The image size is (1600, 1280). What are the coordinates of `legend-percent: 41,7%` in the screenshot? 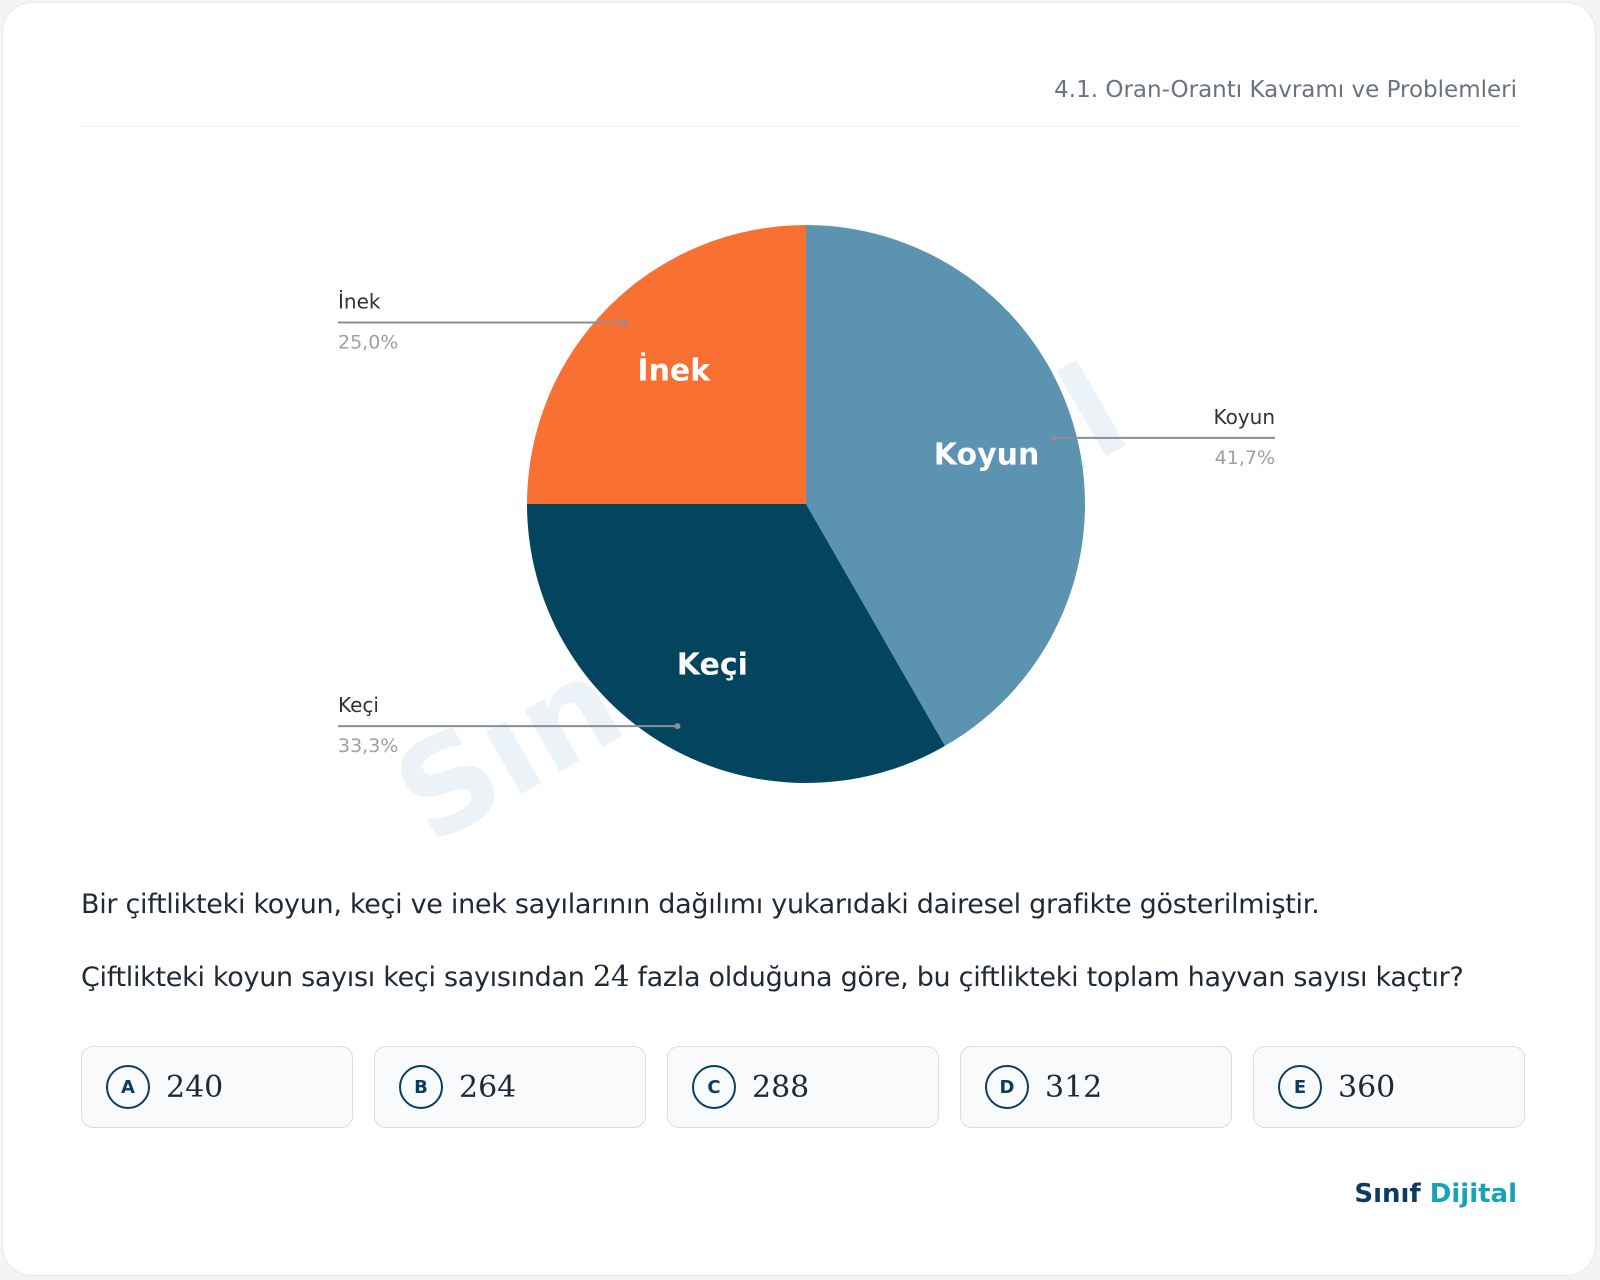 It's located at (1245, 458).